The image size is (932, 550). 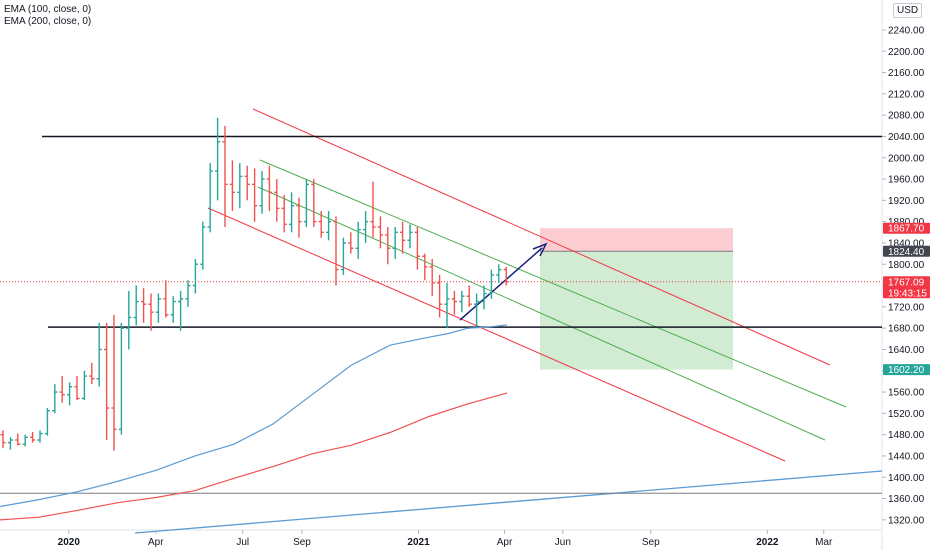 What do you see at coordinates (906, 499) in the screenshot?
I see `price-tick-label: 1360.00` at bounding box center [906, 499].